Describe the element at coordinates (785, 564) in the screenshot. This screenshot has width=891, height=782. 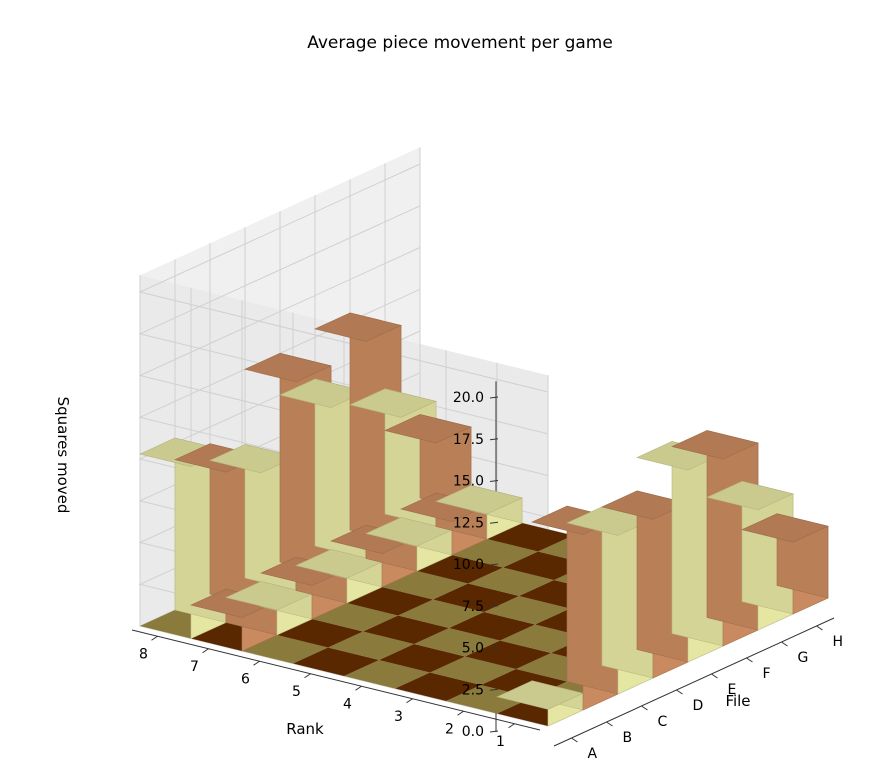
I see `bar-H1` at that location.